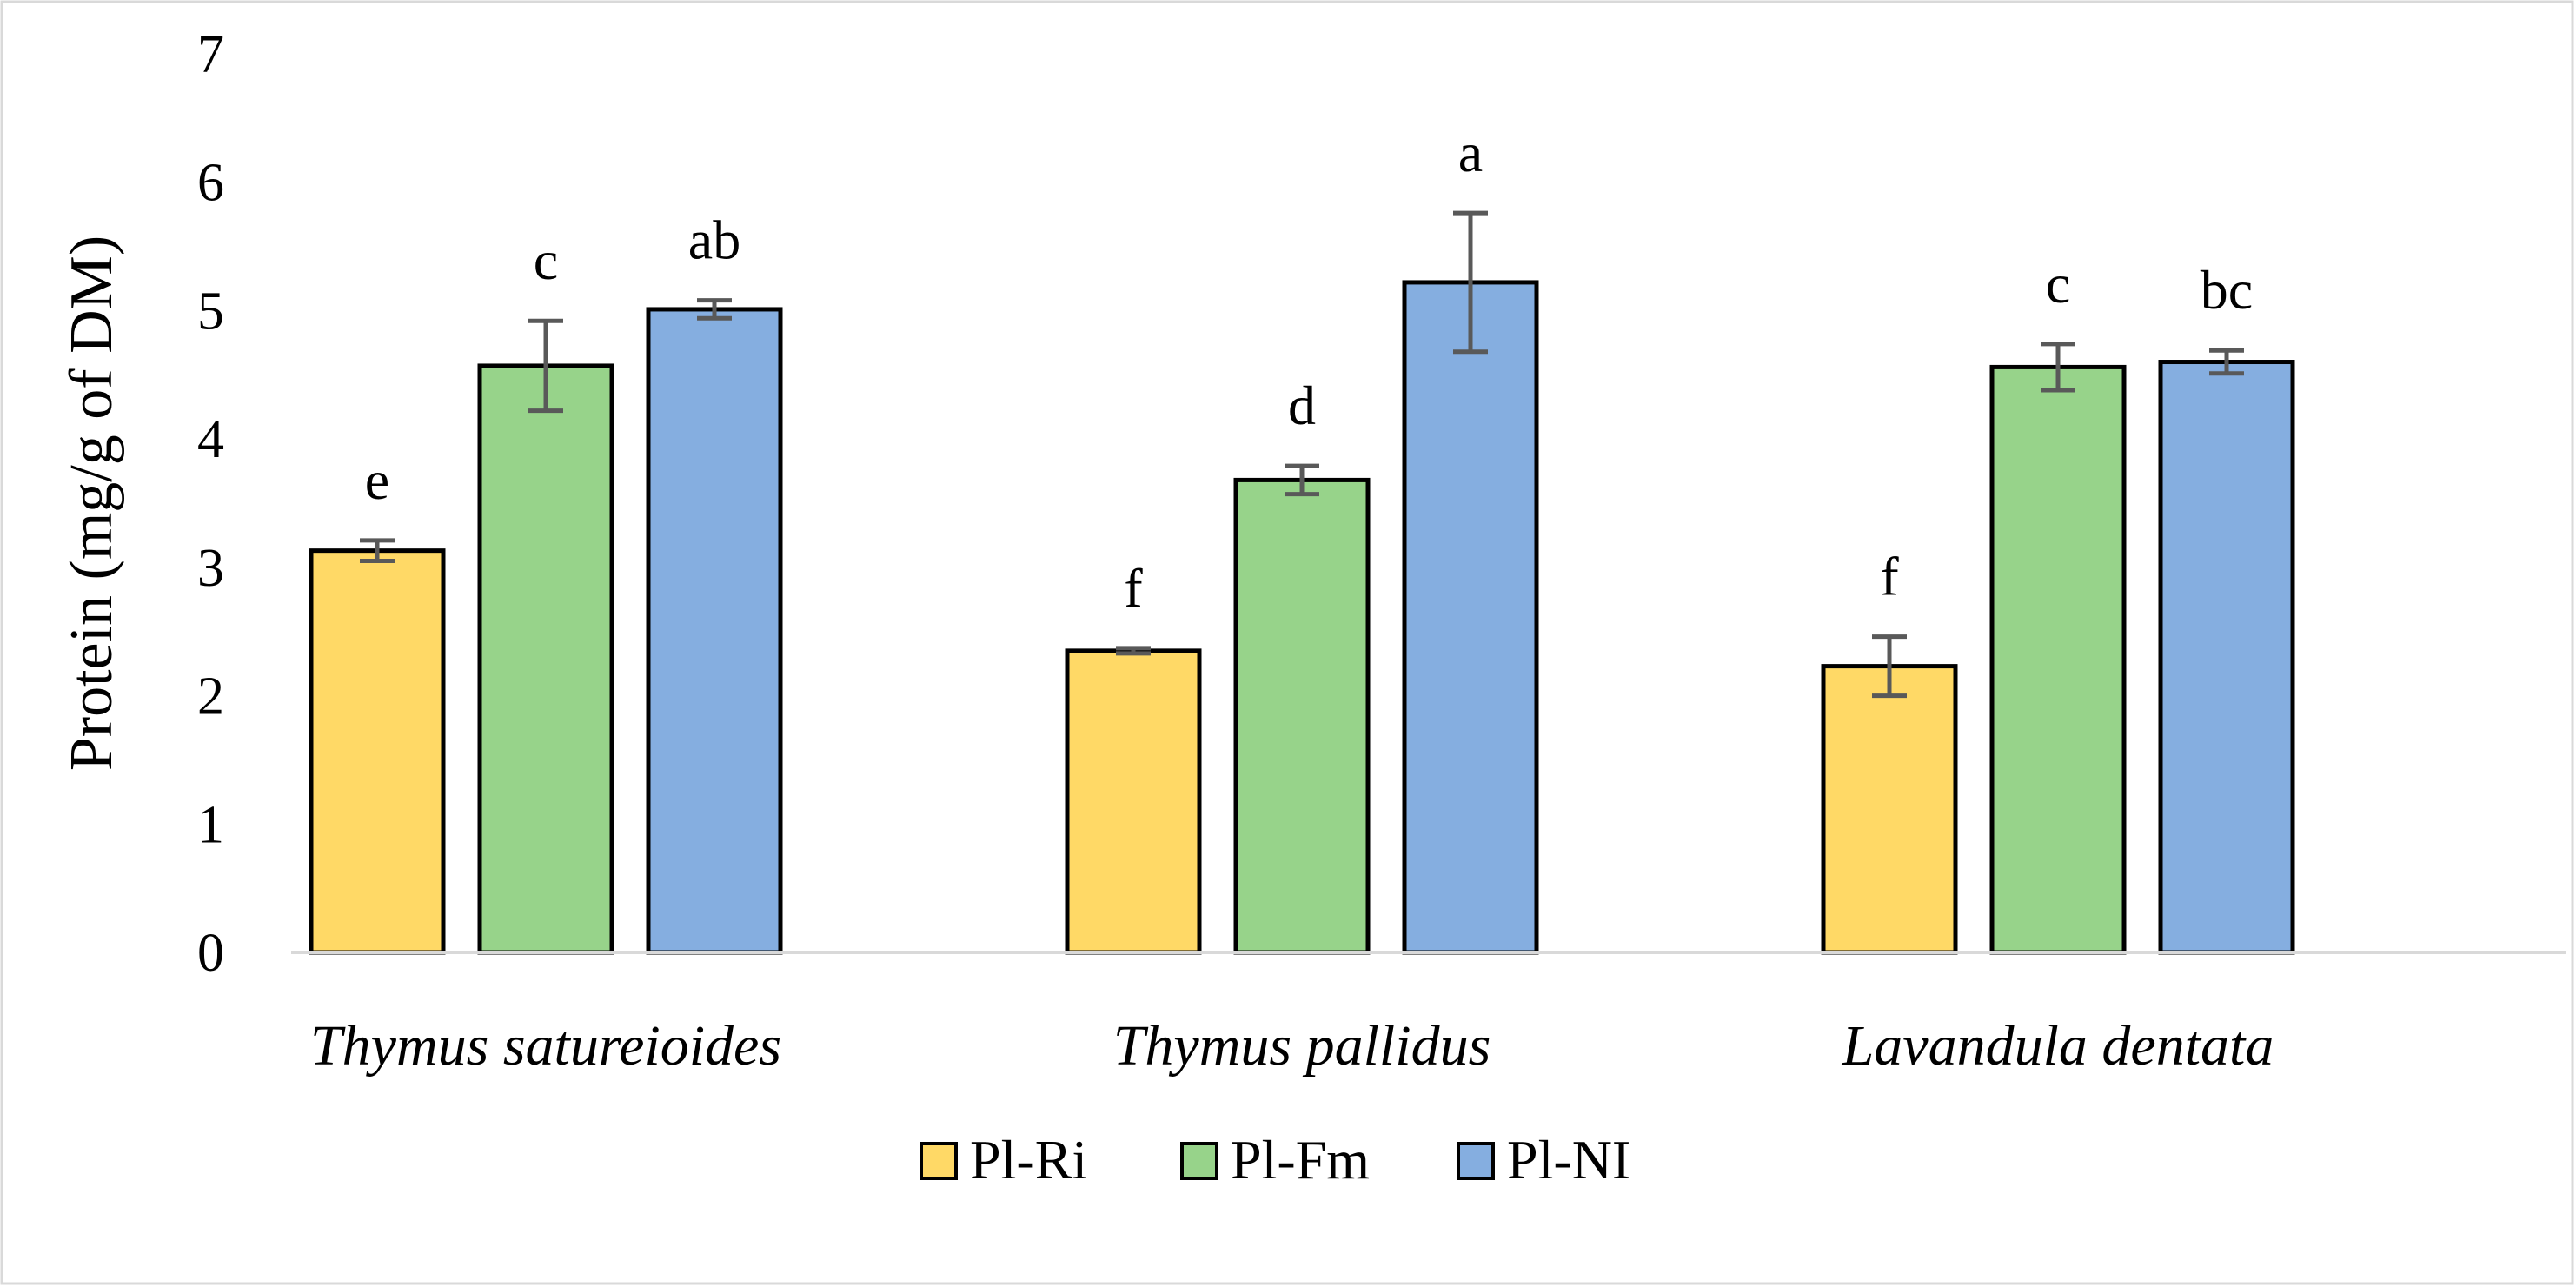  I want to click on y-tick-label: 0, so click(210, 953).